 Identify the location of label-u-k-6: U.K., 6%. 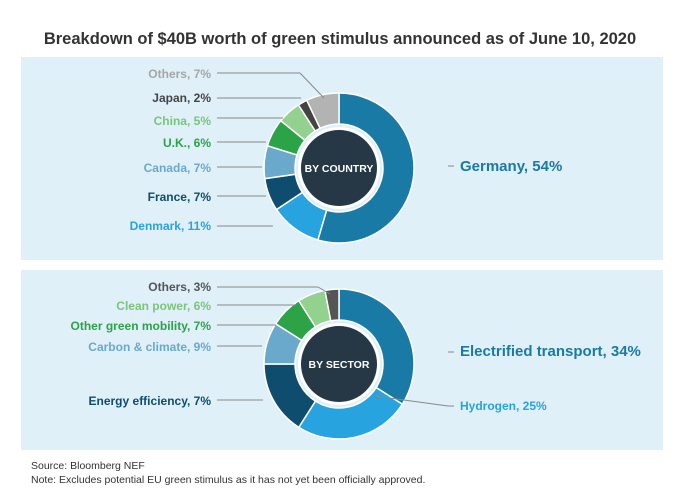
(187, 143).